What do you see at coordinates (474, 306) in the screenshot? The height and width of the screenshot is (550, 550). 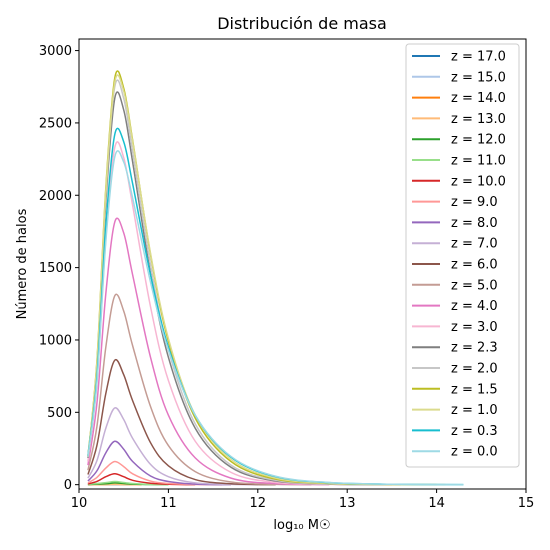 I see `legend-entry-label: z = 4.0` at bounding box center [474, 306].